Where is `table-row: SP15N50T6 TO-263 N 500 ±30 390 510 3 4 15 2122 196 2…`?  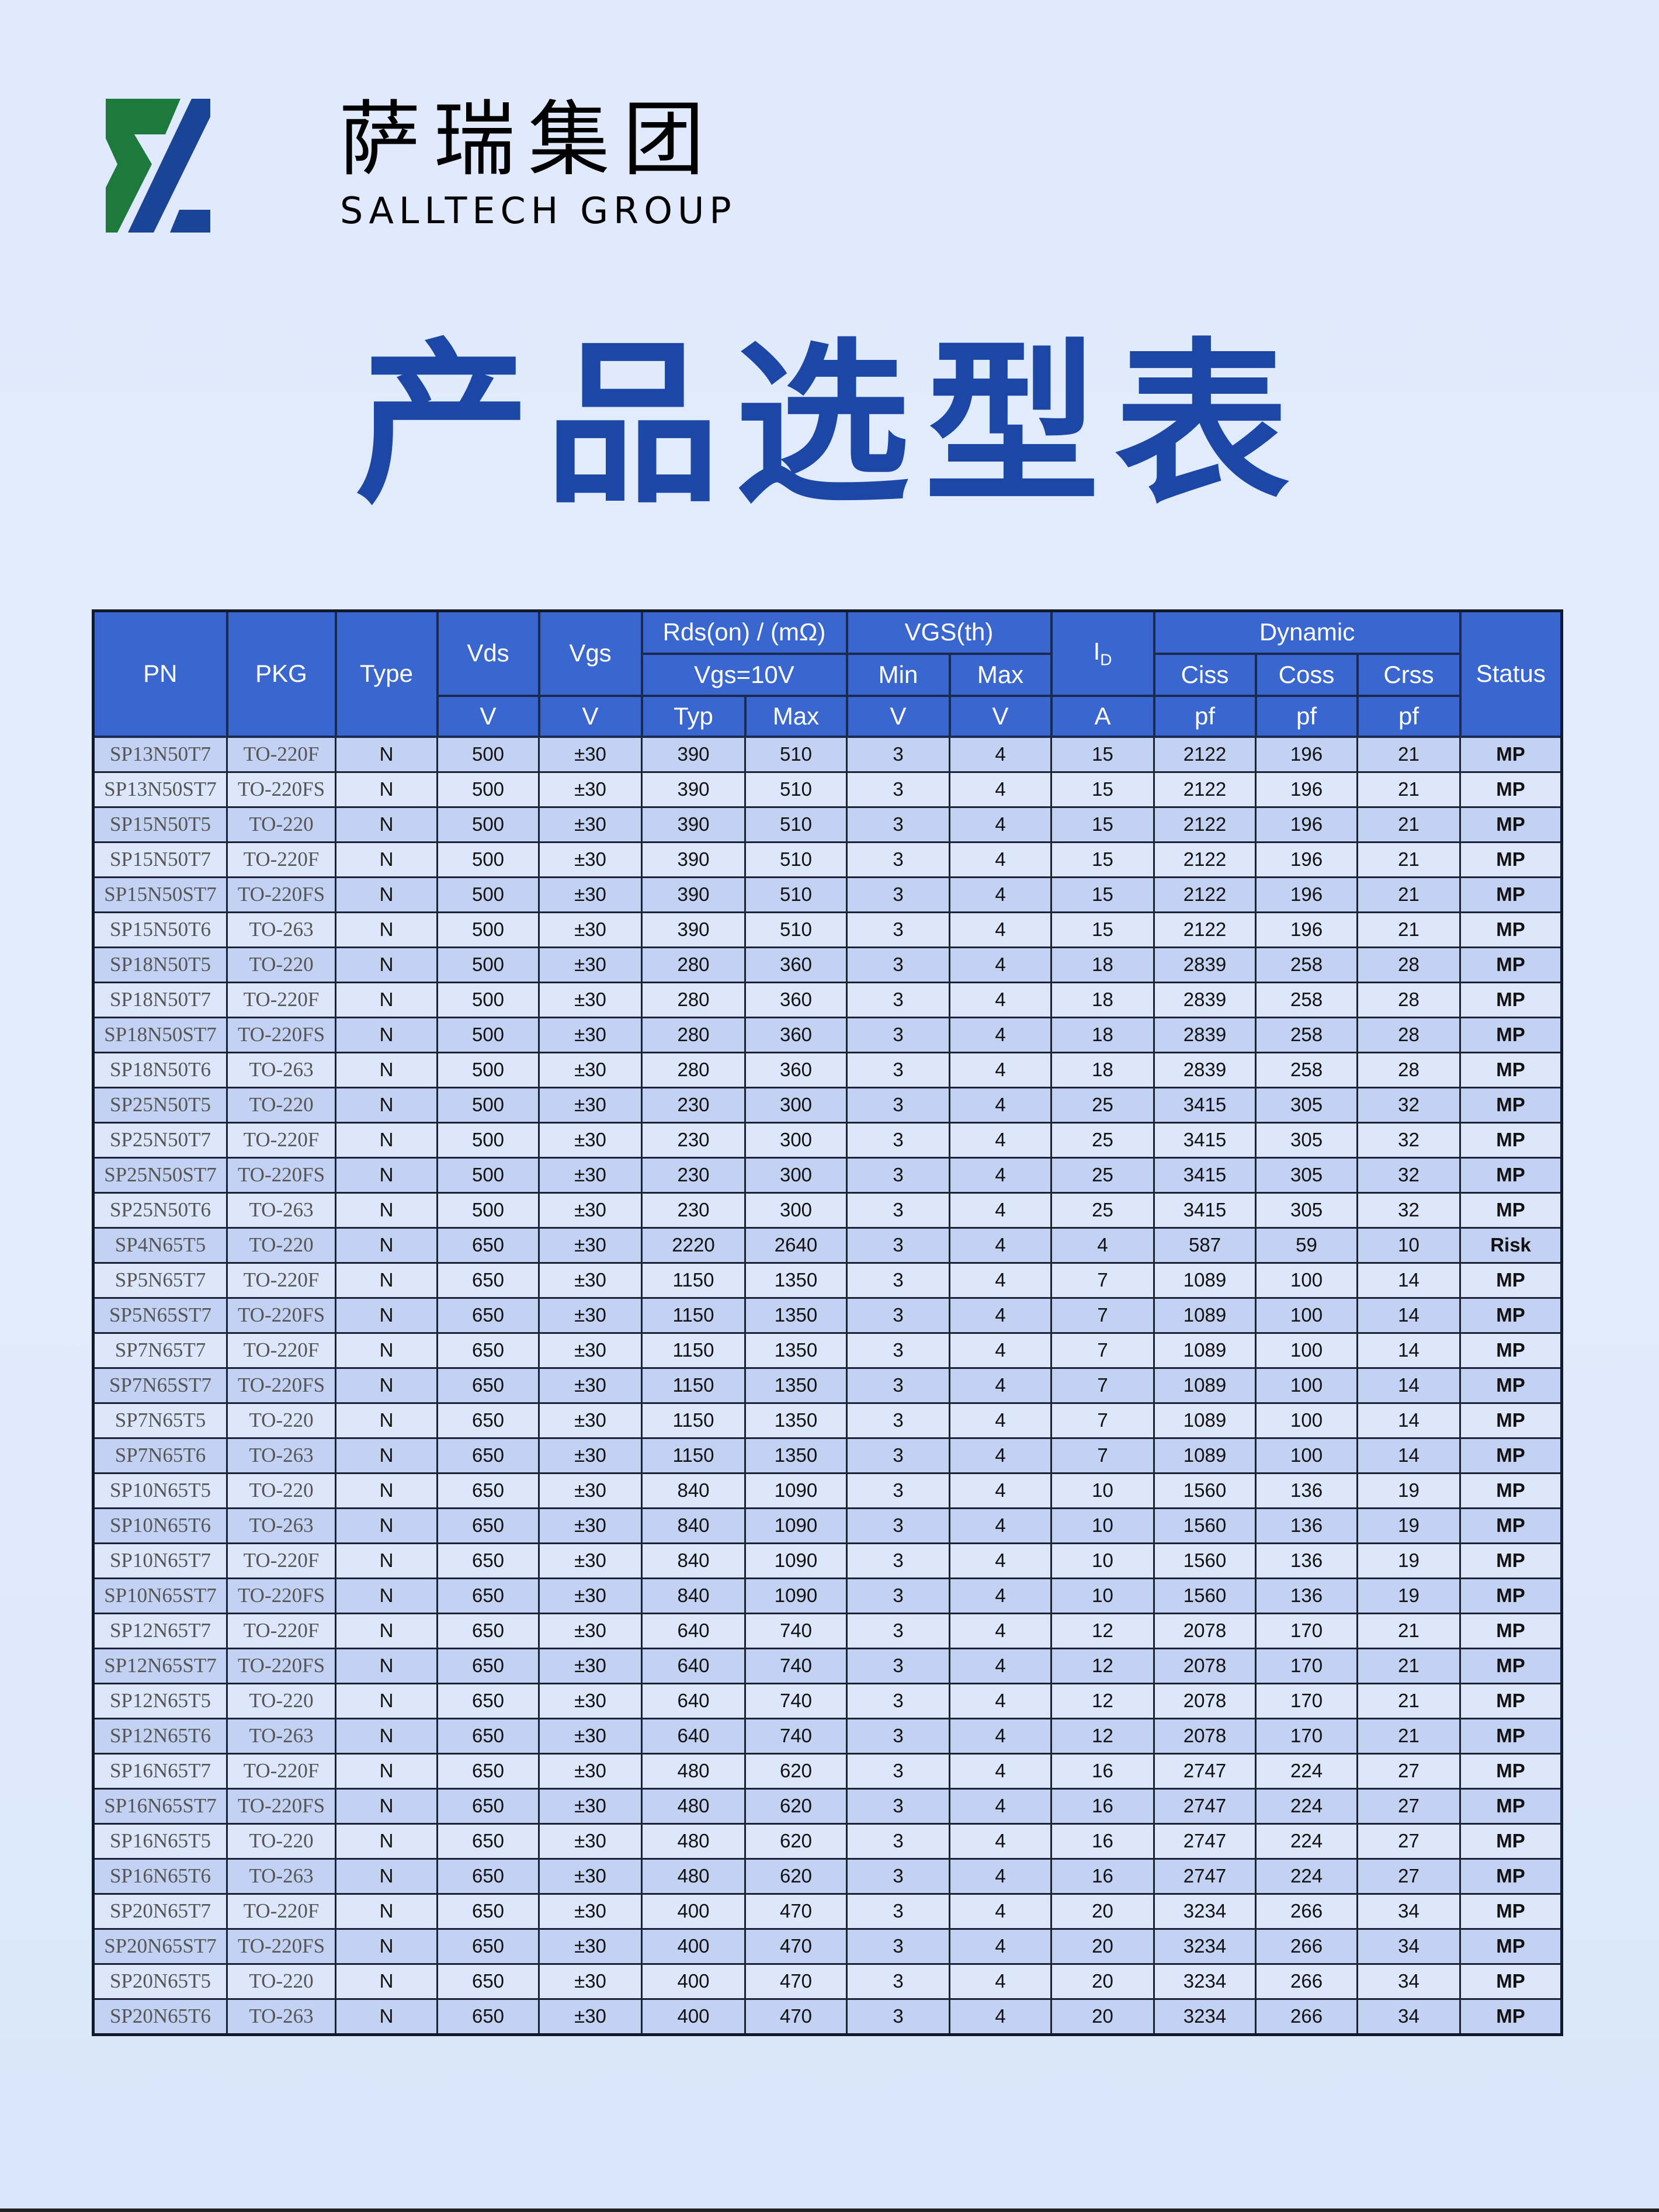
table-row: SP15N50T6 TO-263 N 500 ±30 390 510 3 4 15 2122 196 2… is located at coordinates (828, 929).